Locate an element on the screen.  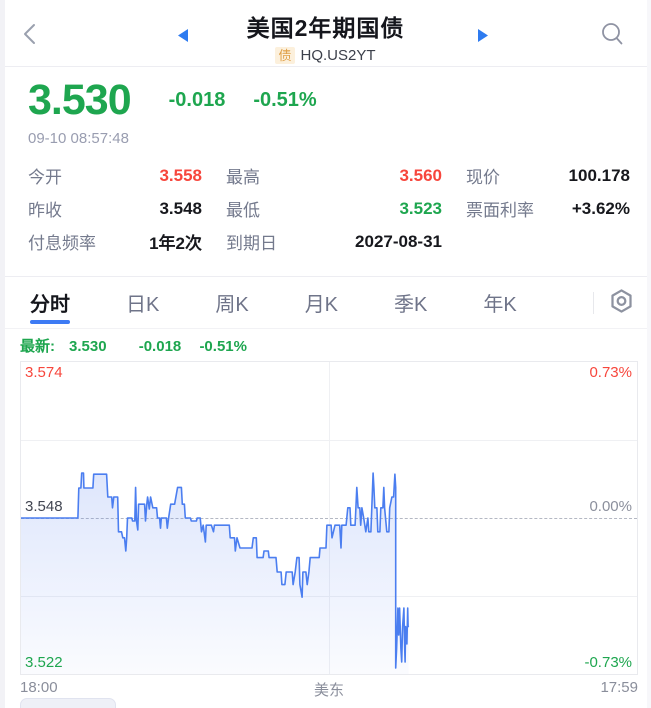
instrument-symbol: HQ.US2YT is located at coordinates (338, 55).